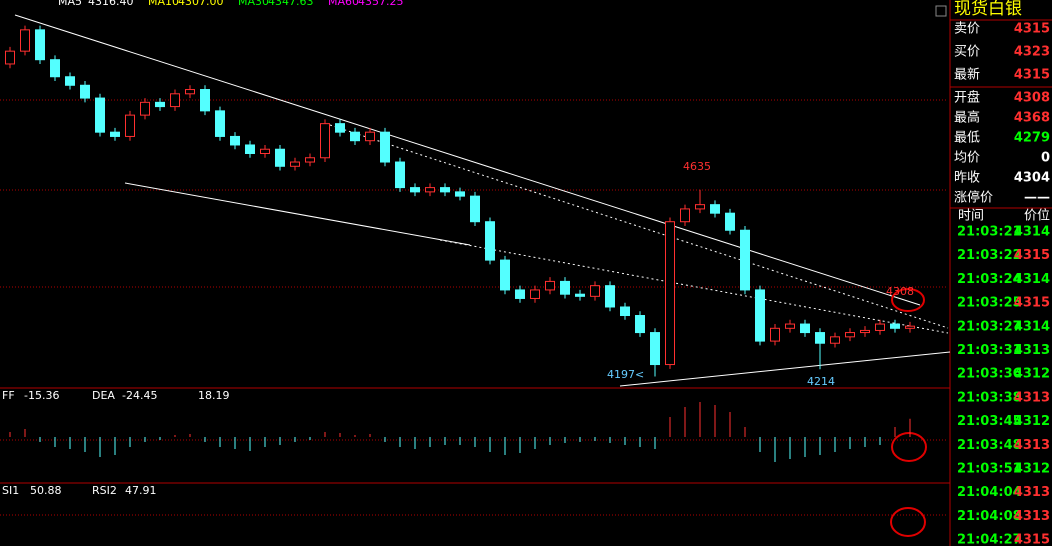 The height and width of the screenshot is (546, 1052). I want to click on quote-value: 4323, so click(1032, 52).